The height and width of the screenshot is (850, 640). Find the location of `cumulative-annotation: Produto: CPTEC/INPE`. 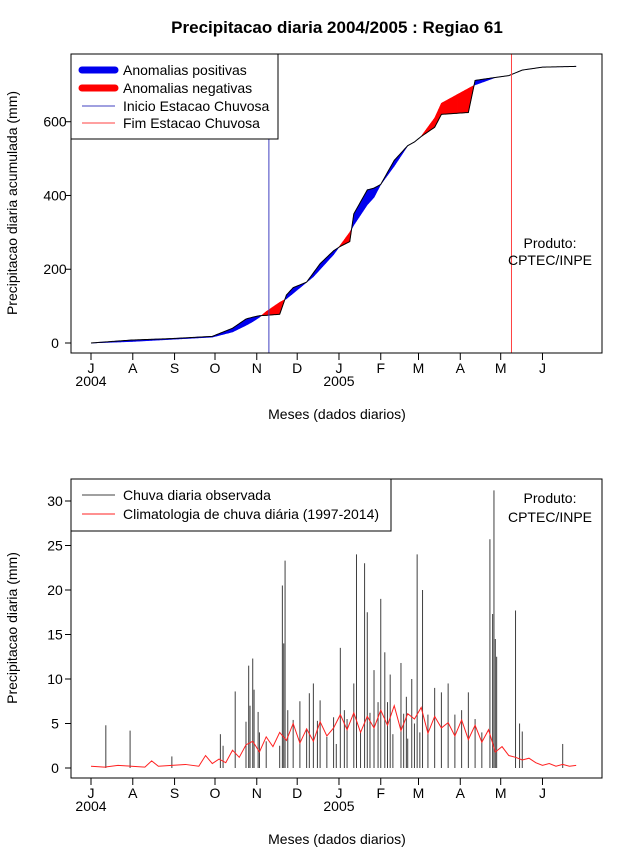

cumulative-annotation: Produto: CPTEC/INPE is located at coordinates (550, 251).